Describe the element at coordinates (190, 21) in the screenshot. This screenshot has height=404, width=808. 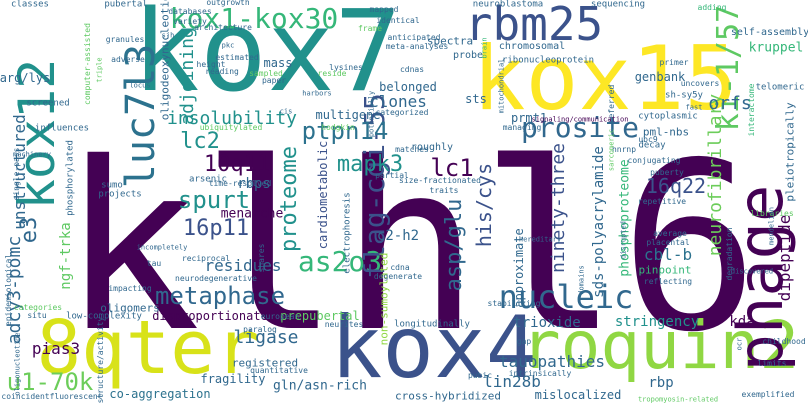
I see `word: variety` at that location.